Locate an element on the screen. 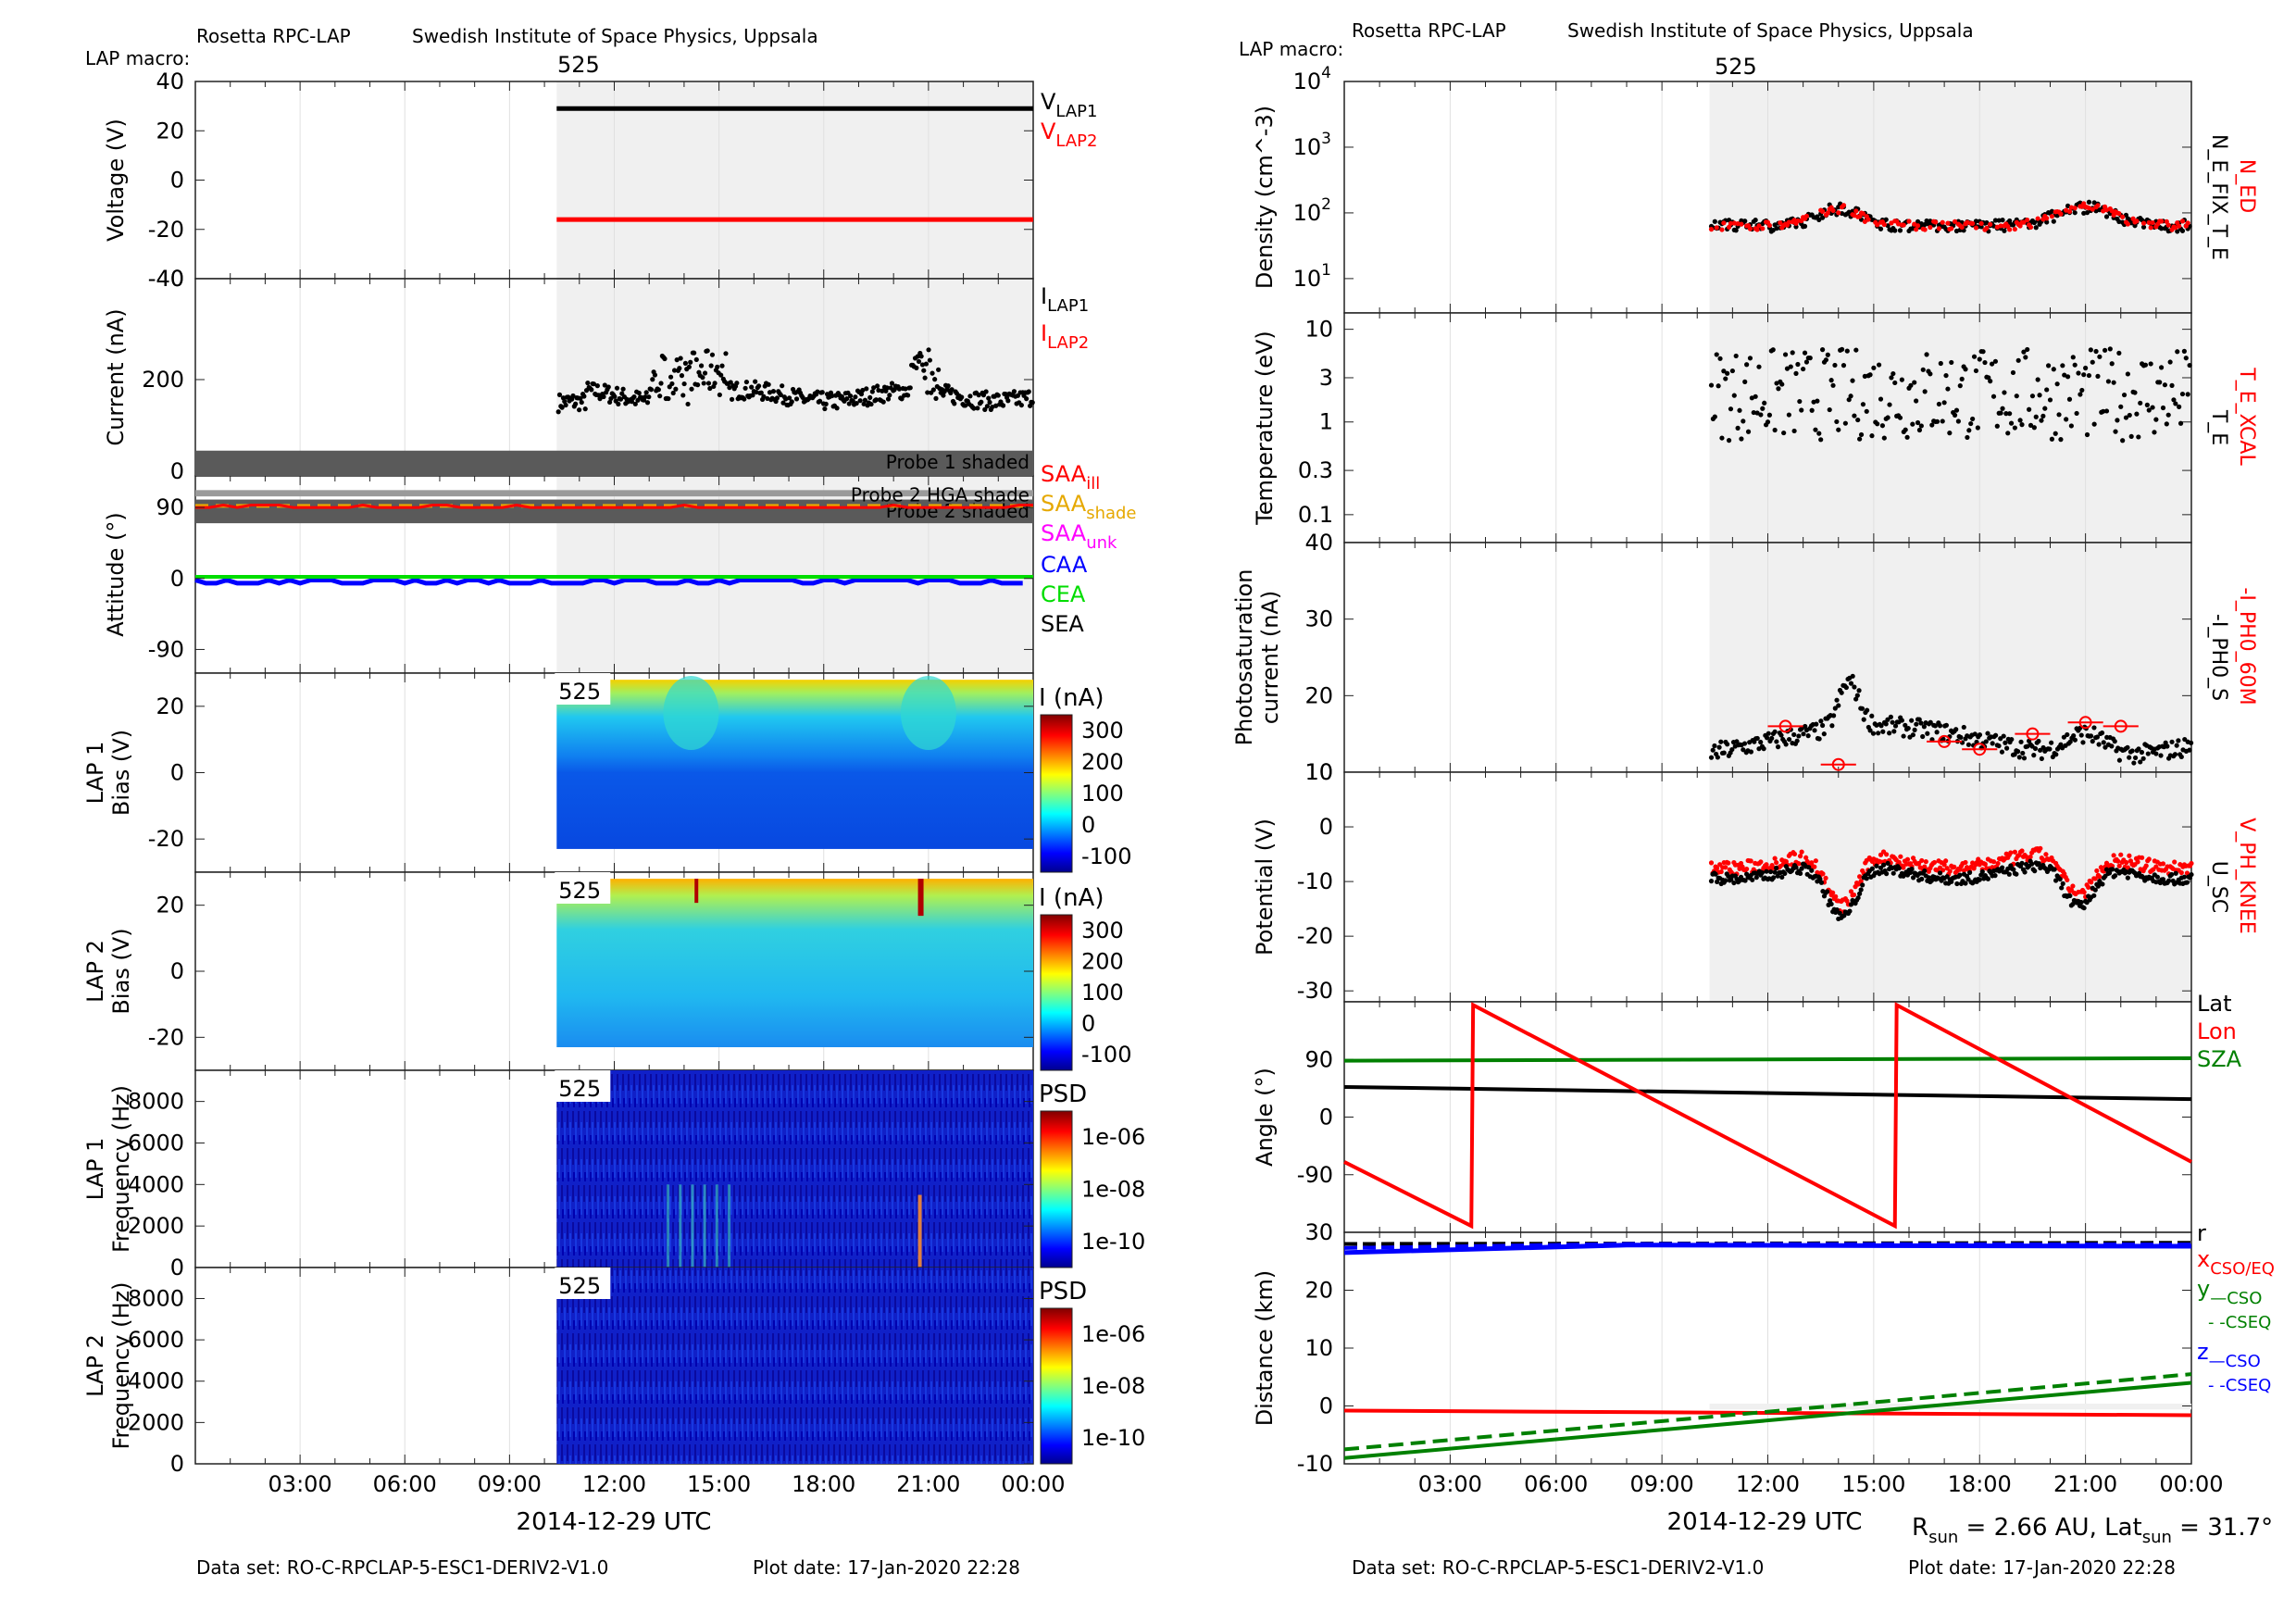 The height and width of the screenshot is (1624, 2296). lap2_freq-ylabel: LAP 2 is located at coordinates (95, 1365).